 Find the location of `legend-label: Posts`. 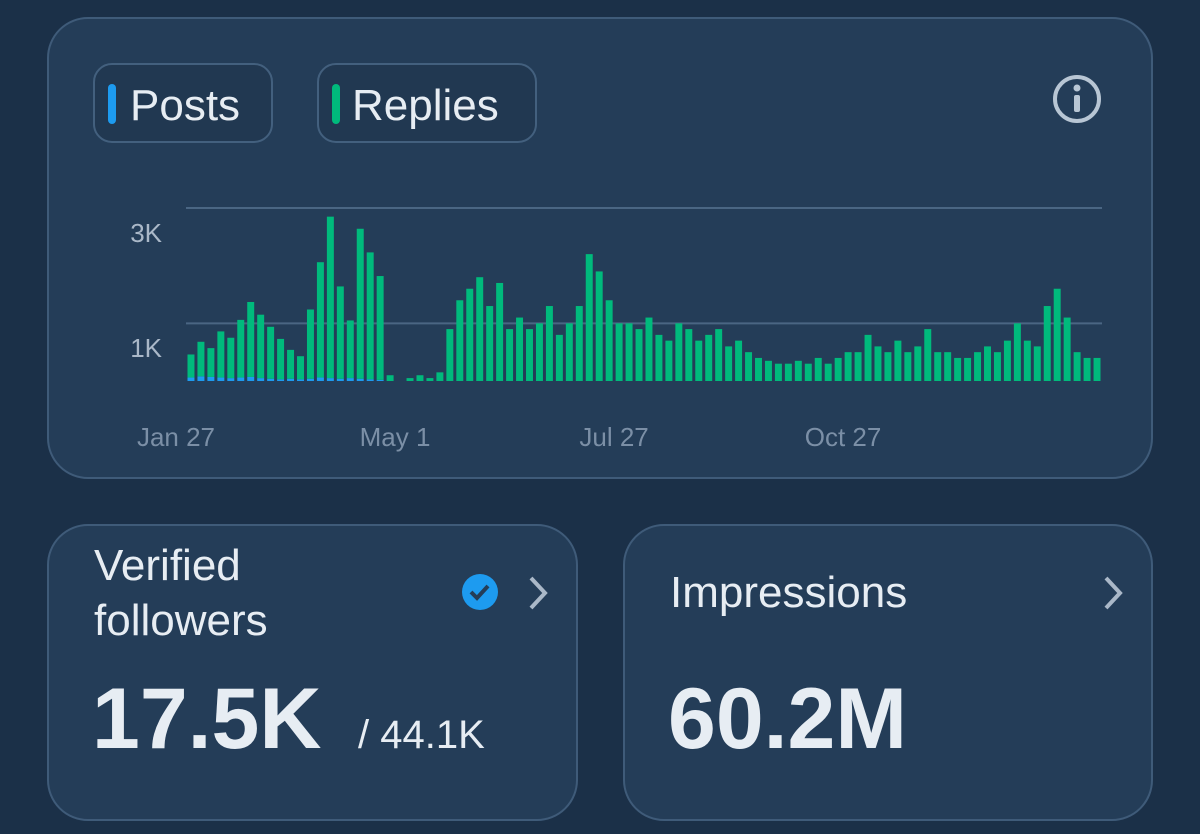

legend-label: Posts is located at coordinates (185, 105).